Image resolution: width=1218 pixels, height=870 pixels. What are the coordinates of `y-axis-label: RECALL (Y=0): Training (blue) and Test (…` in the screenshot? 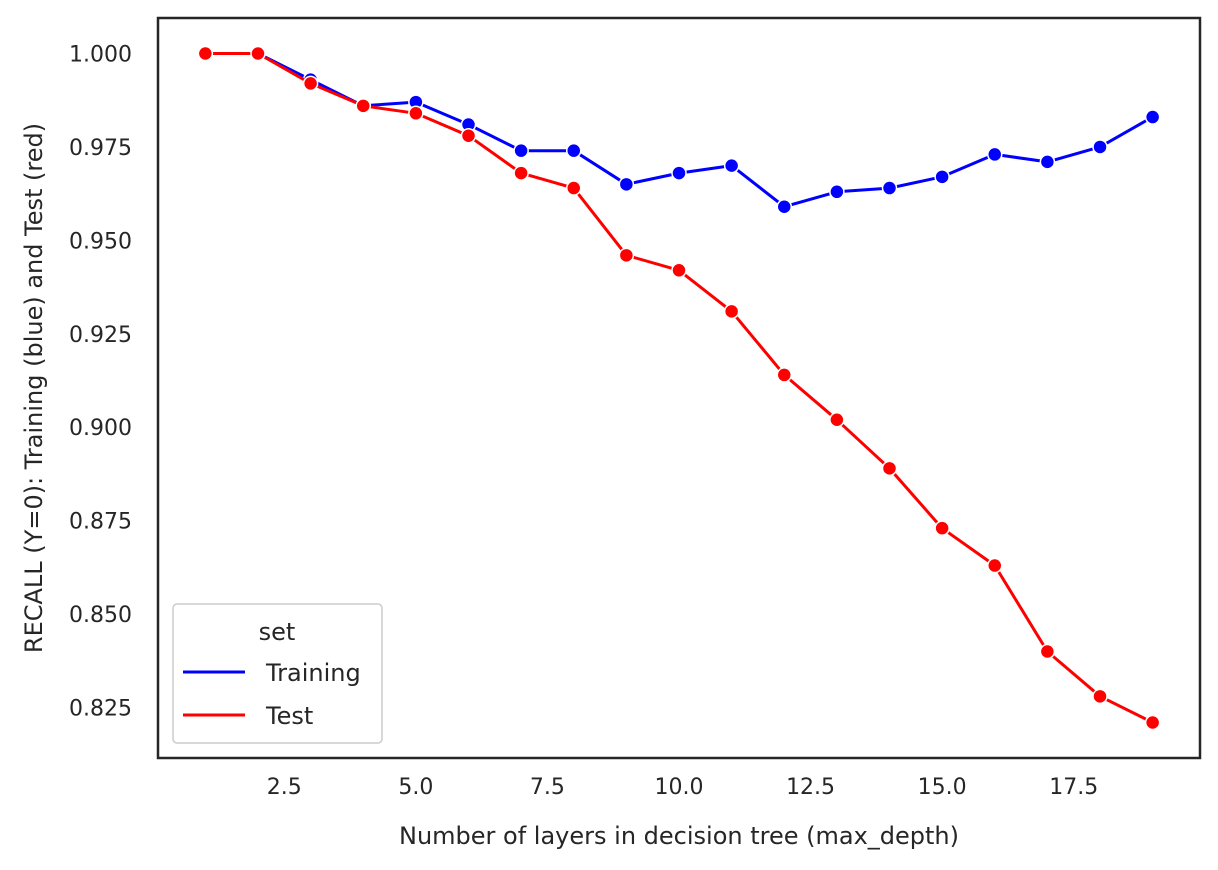 It's located at (34, 388).